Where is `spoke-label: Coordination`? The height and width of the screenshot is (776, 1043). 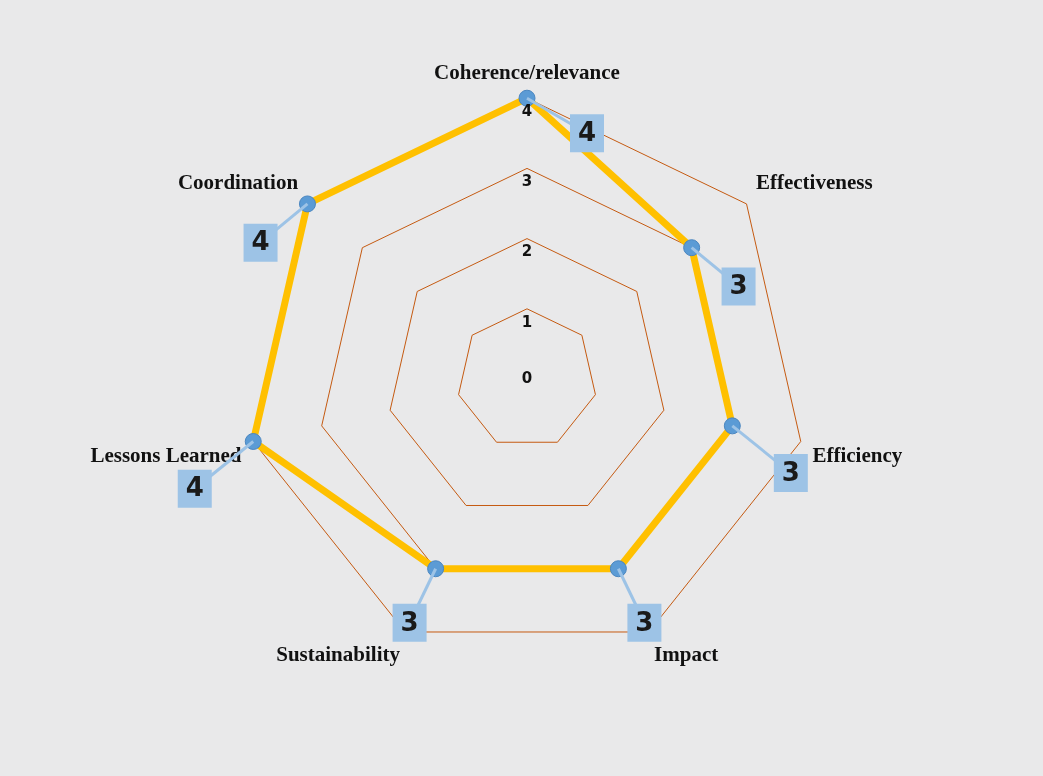
spoke-label: Coordination is located at coordinates (238, 182).